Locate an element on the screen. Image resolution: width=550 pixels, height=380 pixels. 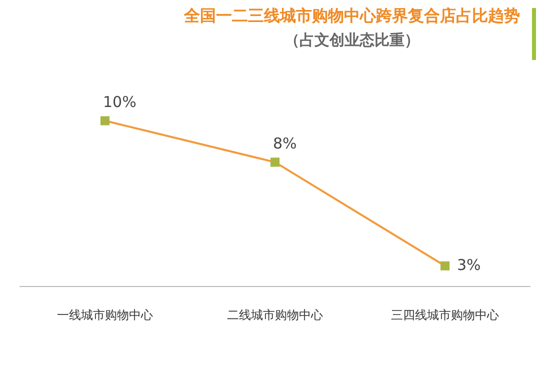
chart-title: 全国一二三线城市购物中心跨界复合店占比趋势 is located at coordinates (352, 16).